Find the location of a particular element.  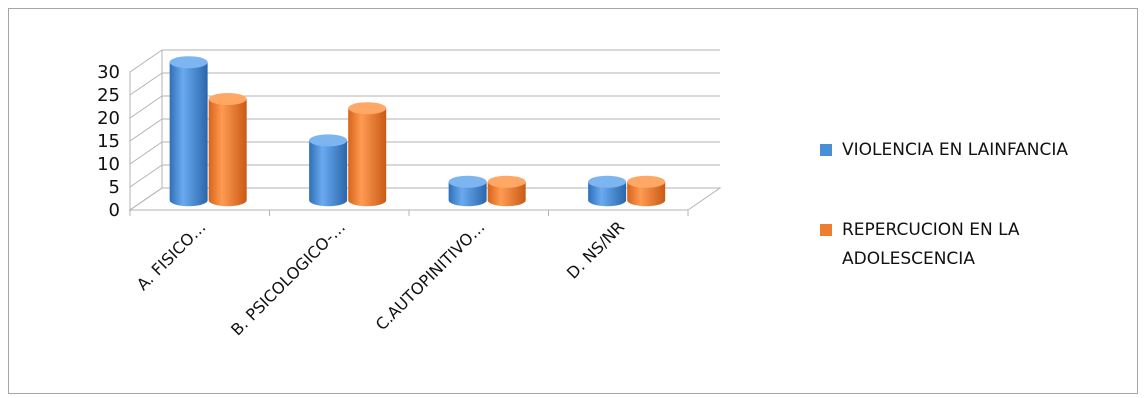

y-tick-label: 0 is located at coordinates (114, 210).